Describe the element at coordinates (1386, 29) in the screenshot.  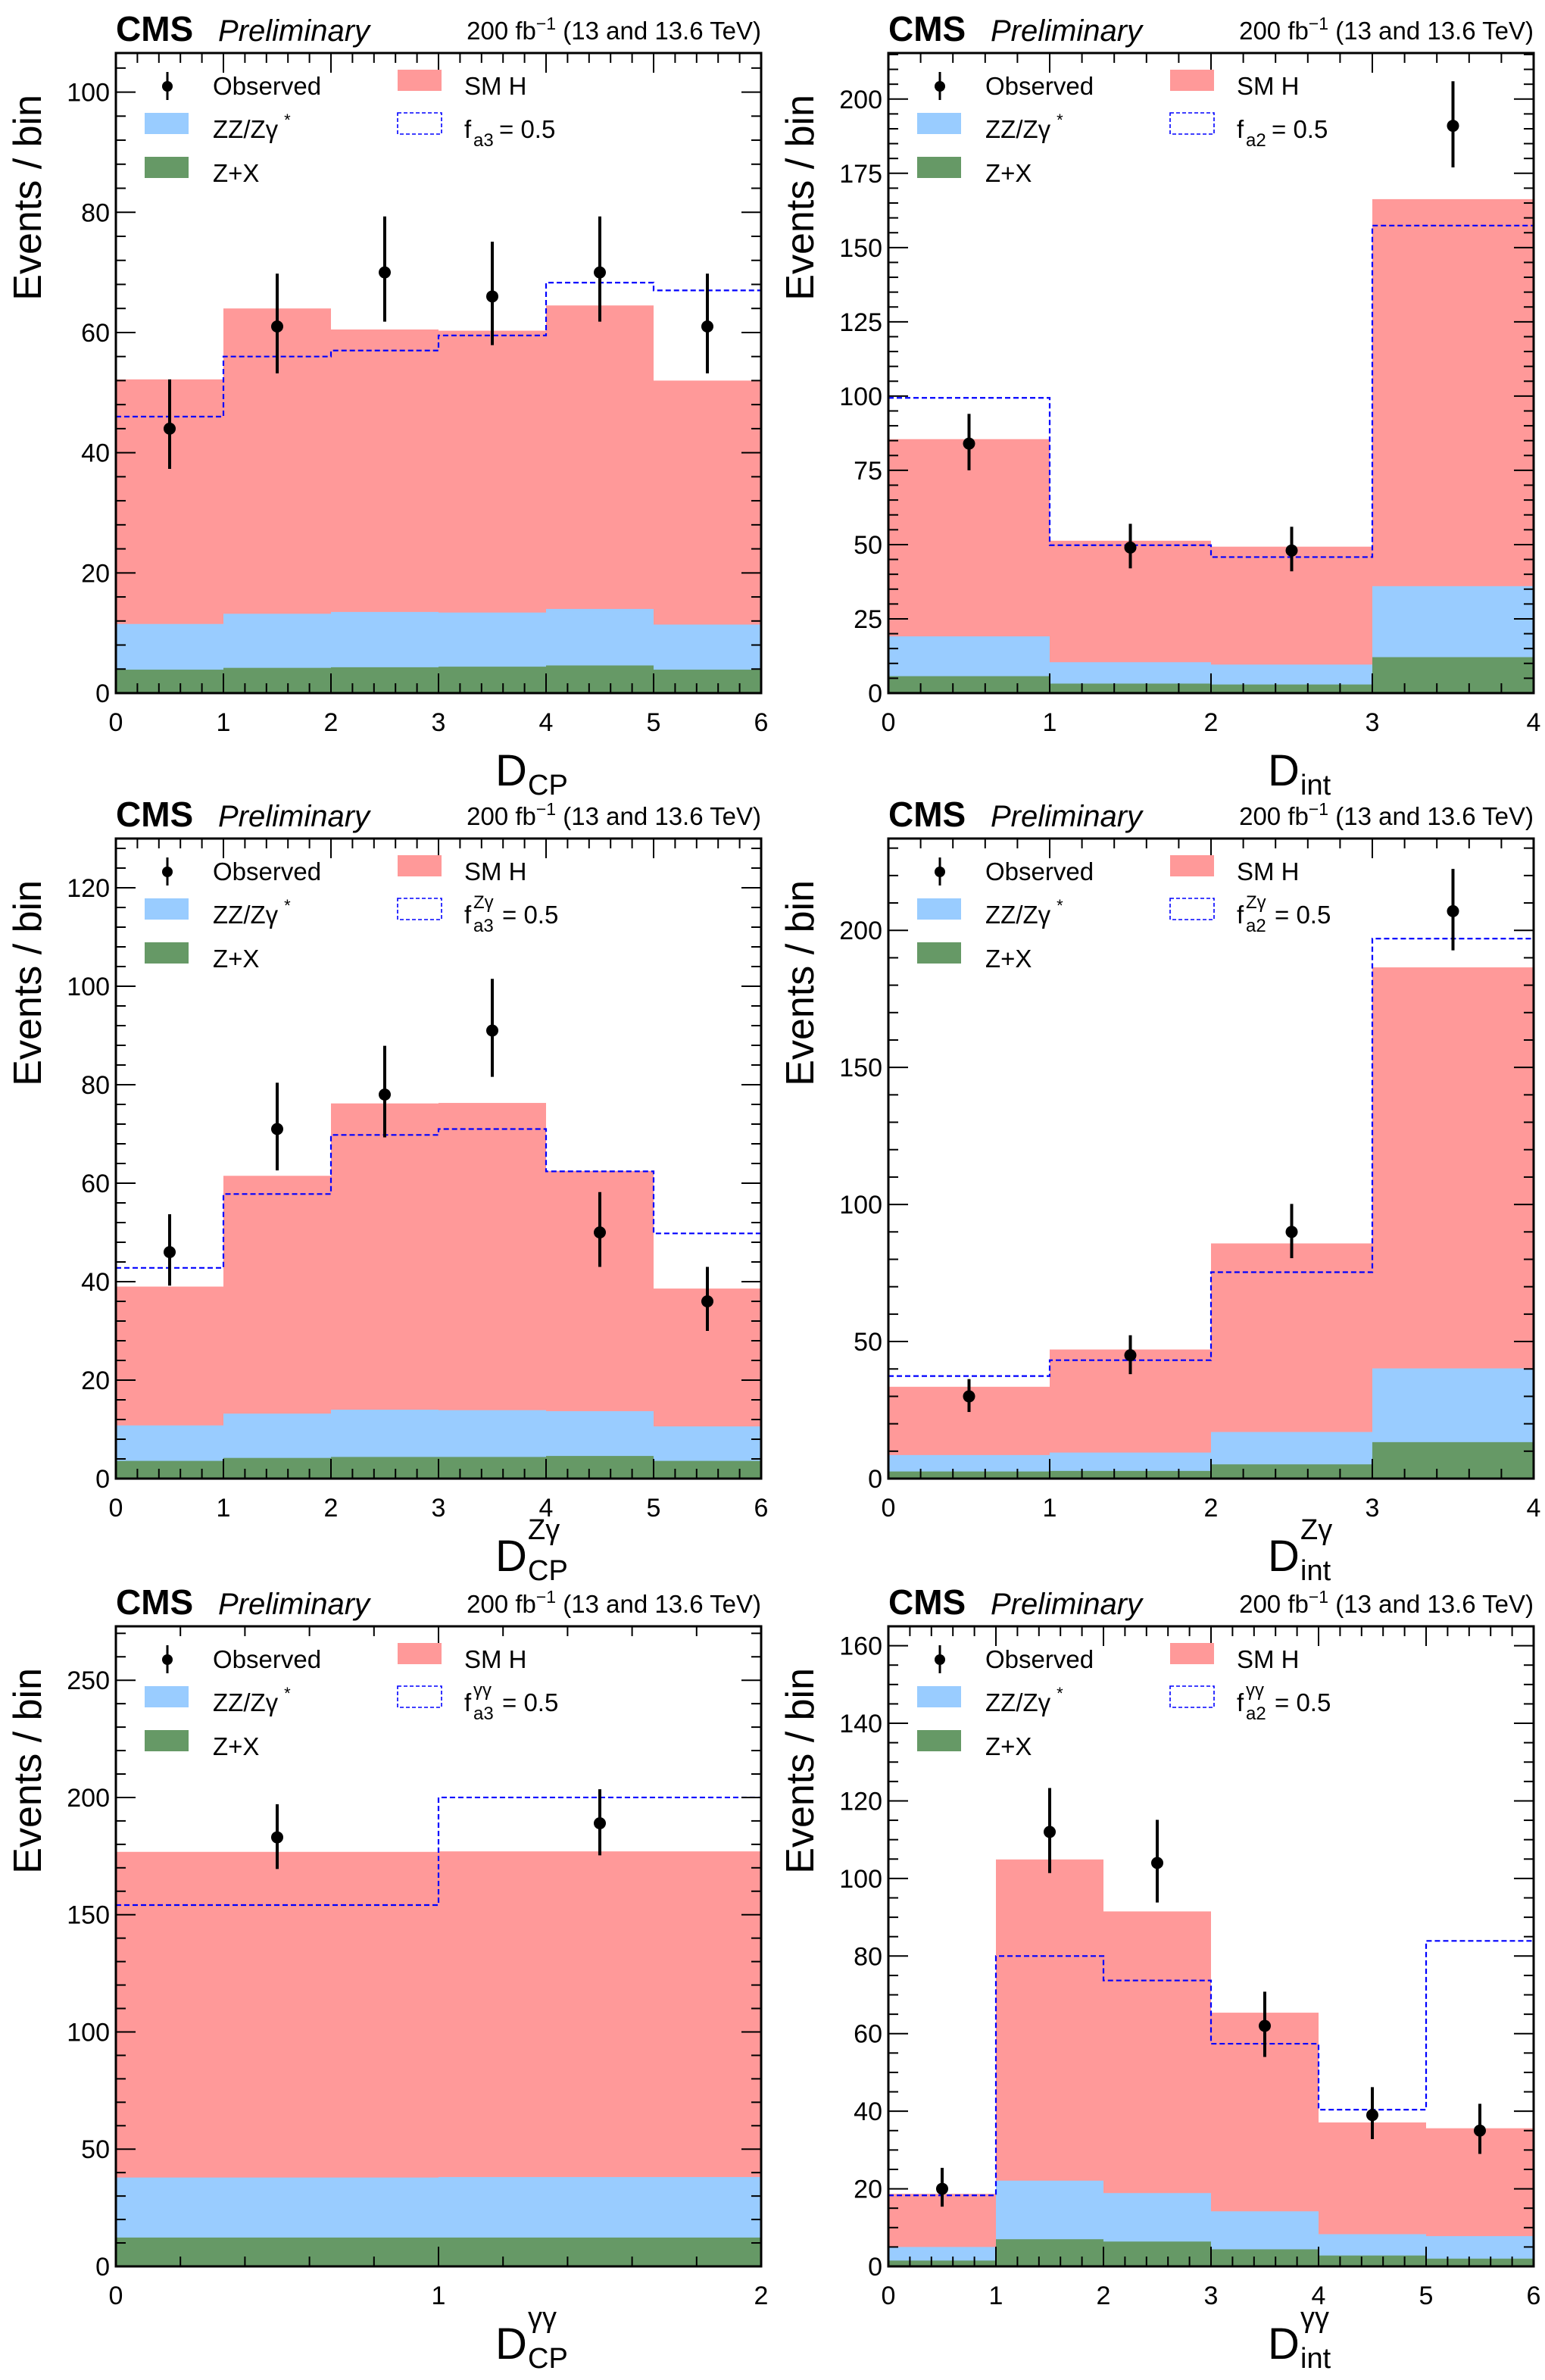
I see `lumi-label: 200 fb−1 (13 and 13.6 TeV)` at that location.